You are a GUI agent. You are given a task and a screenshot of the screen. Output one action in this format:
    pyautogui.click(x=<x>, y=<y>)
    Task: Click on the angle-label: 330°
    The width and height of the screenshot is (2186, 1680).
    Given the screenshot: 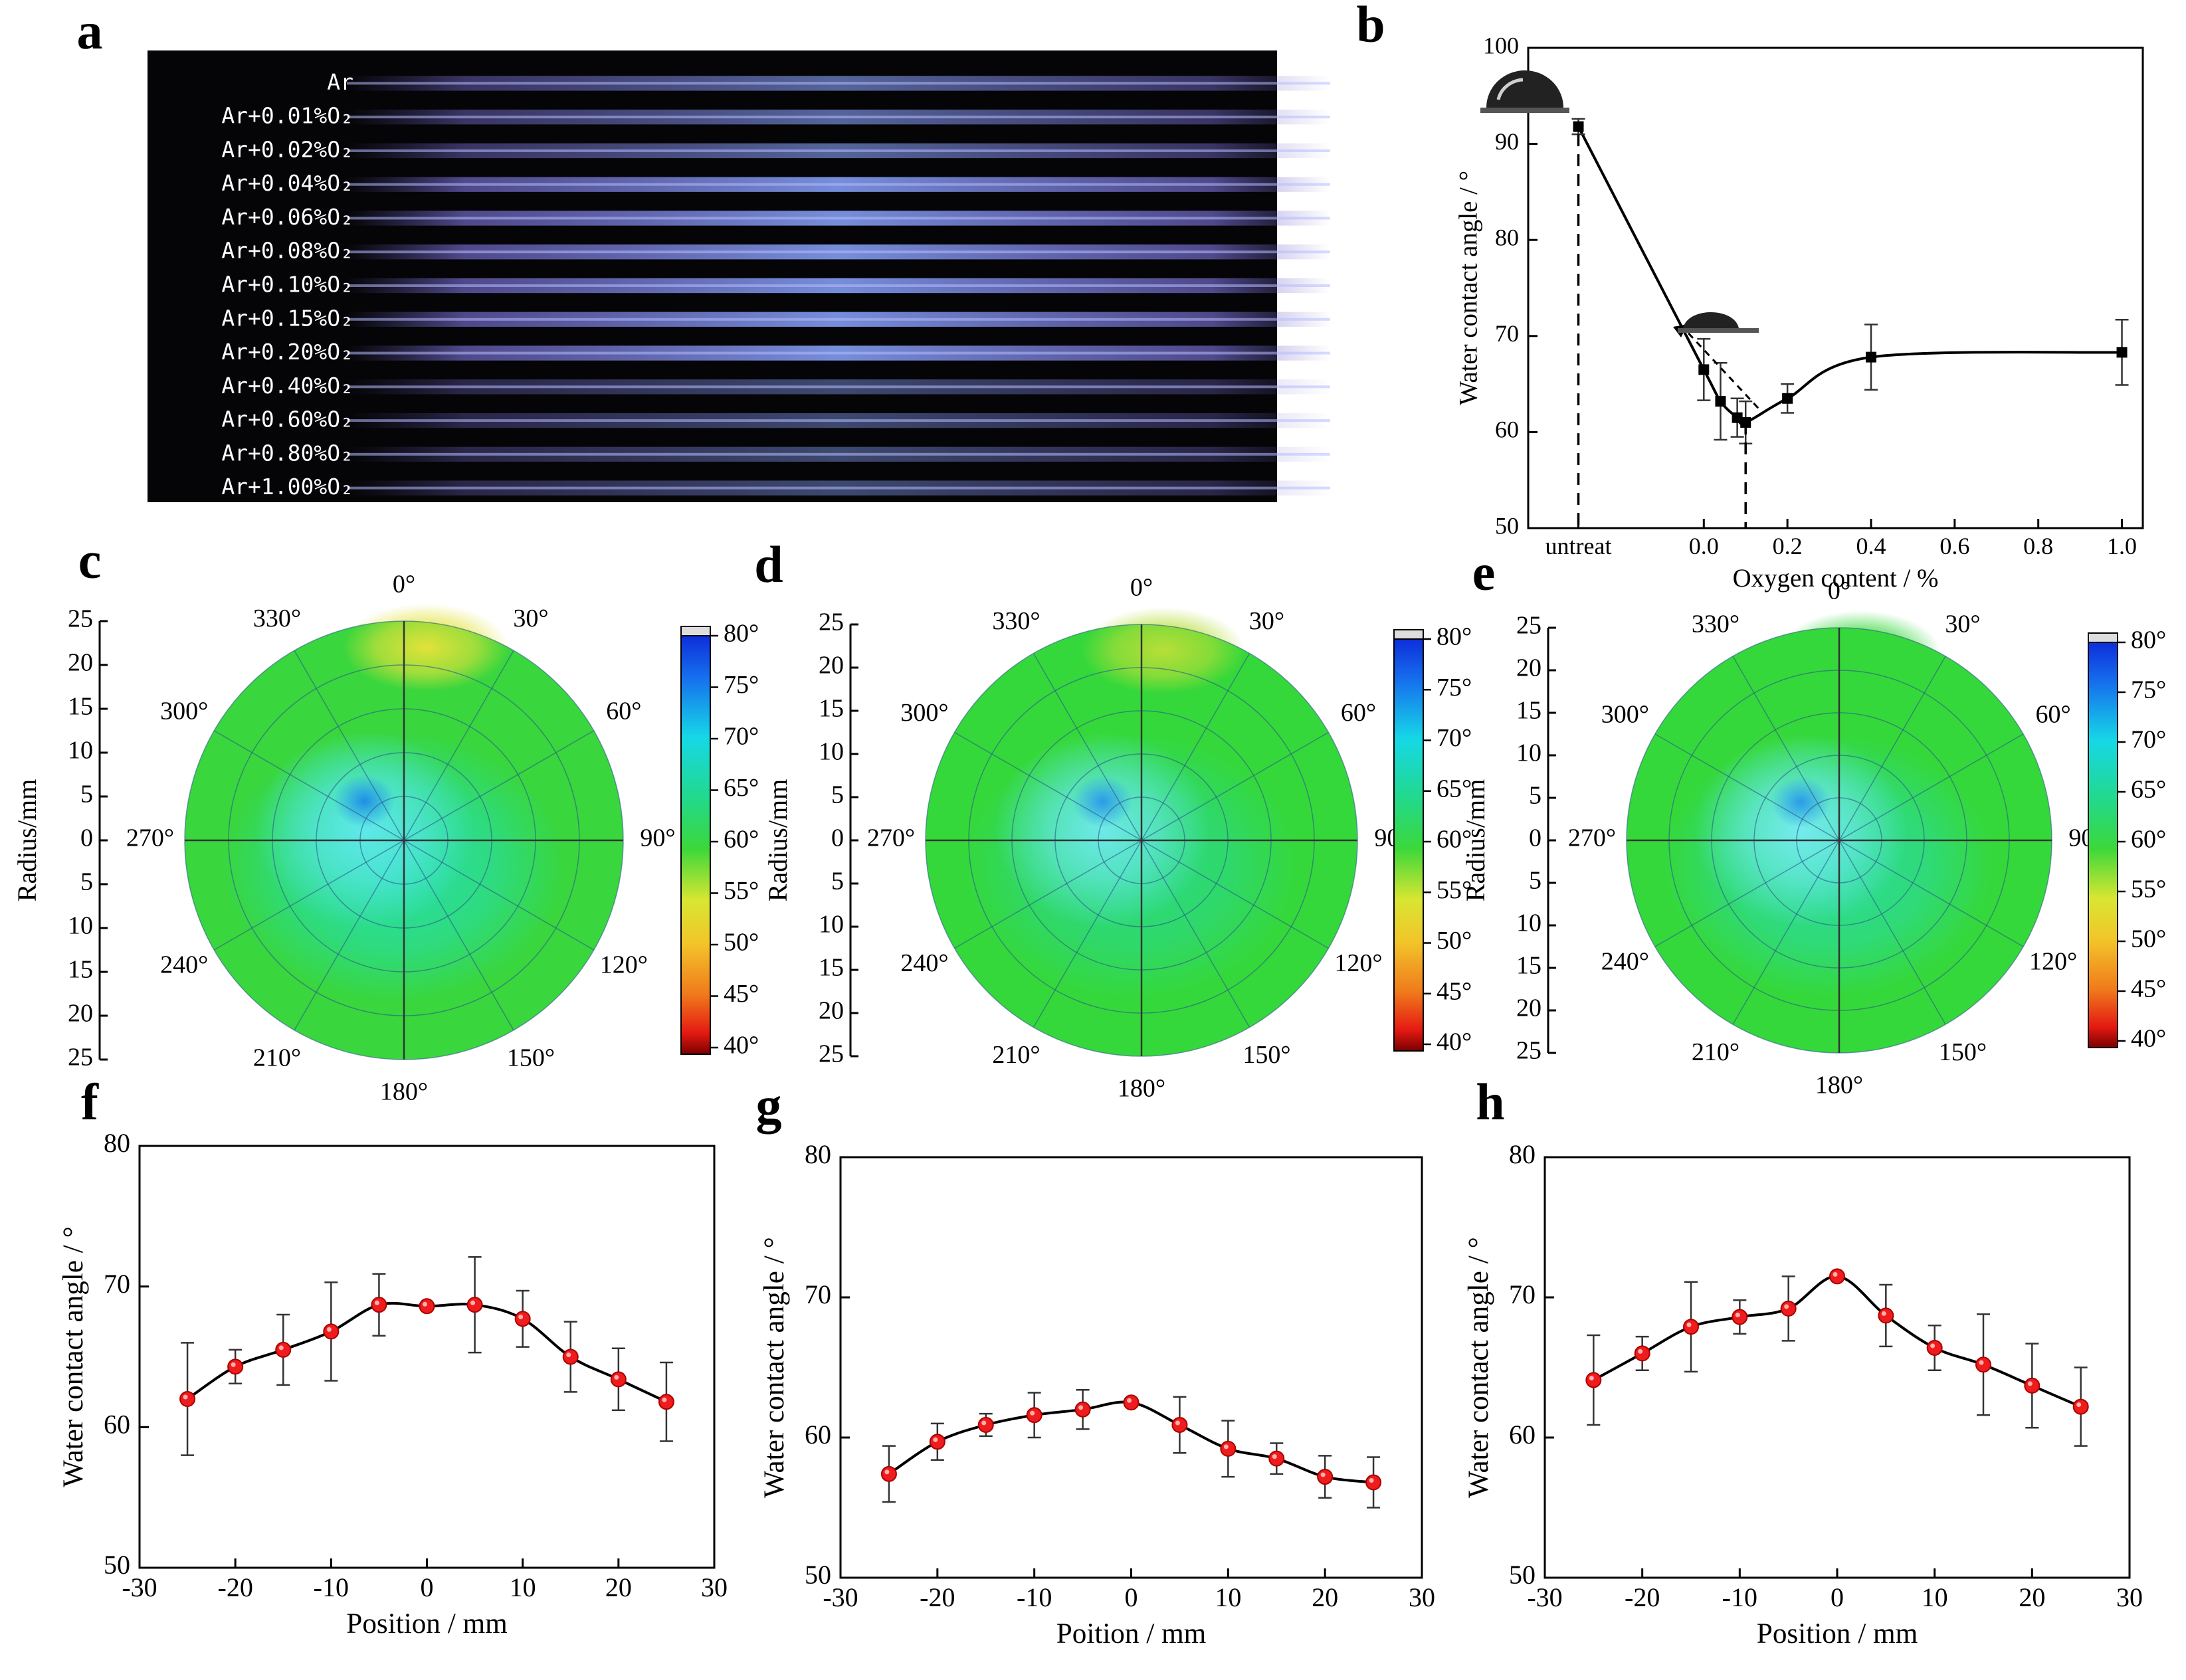 What is the action you would take?
    pyautogui.click(x=277, y=618)
    